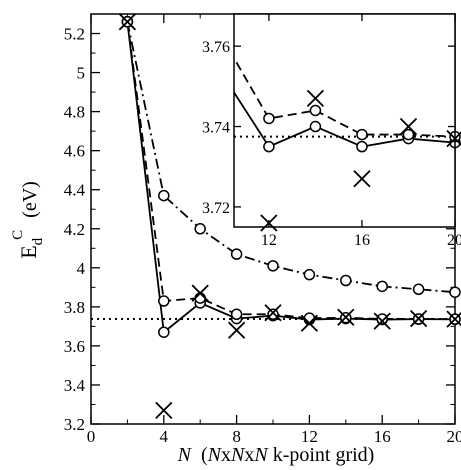  I want to click on x-label-rest: k-point grid), so click(321, 455).